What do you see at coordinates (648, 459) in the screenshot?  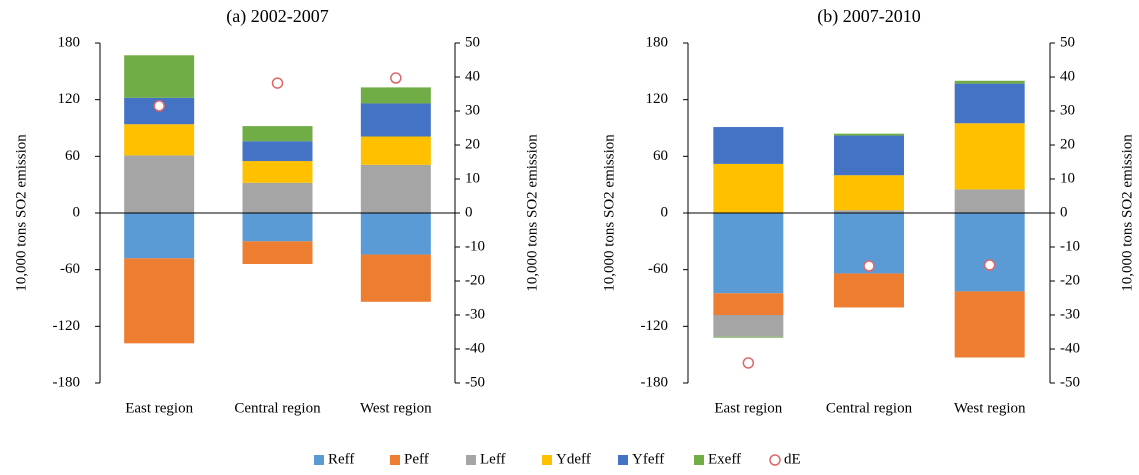 I see `legend-label: Yfeff` at bounding box center [648, 459].